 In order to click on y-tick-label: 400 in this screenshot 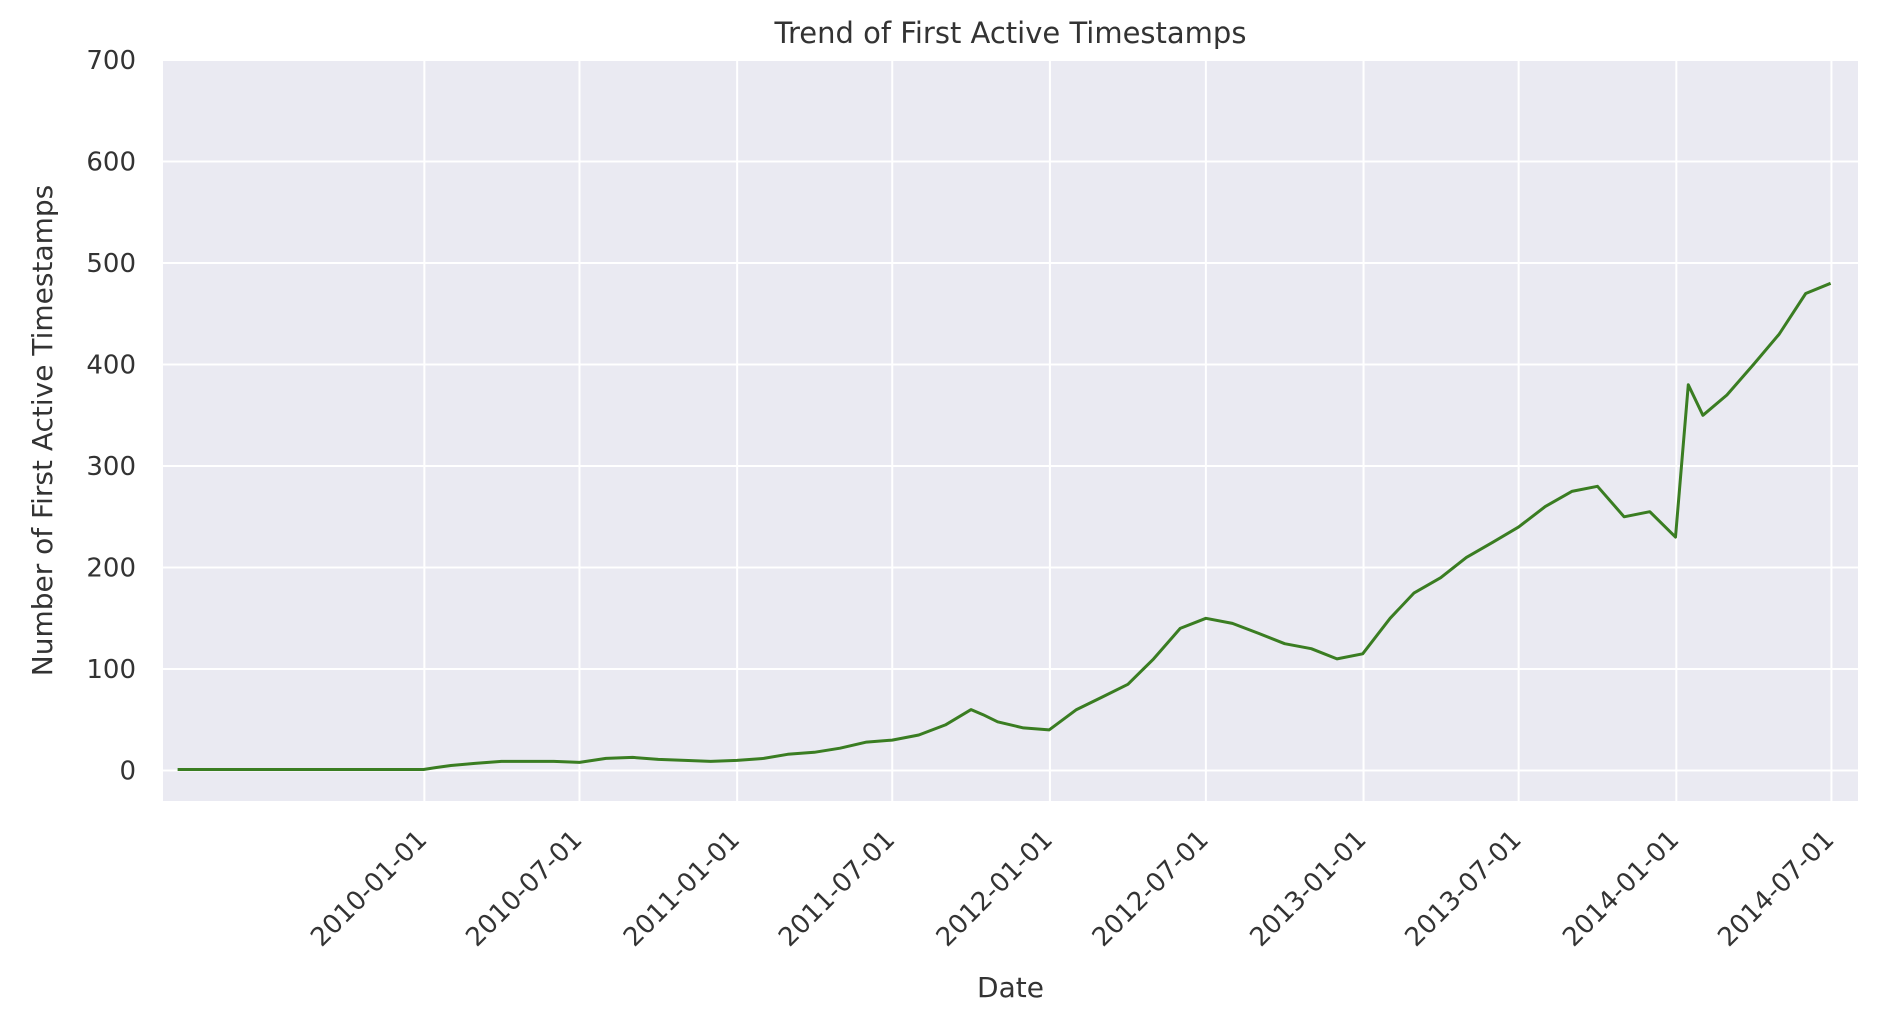, I will do `click(111, 366)`.